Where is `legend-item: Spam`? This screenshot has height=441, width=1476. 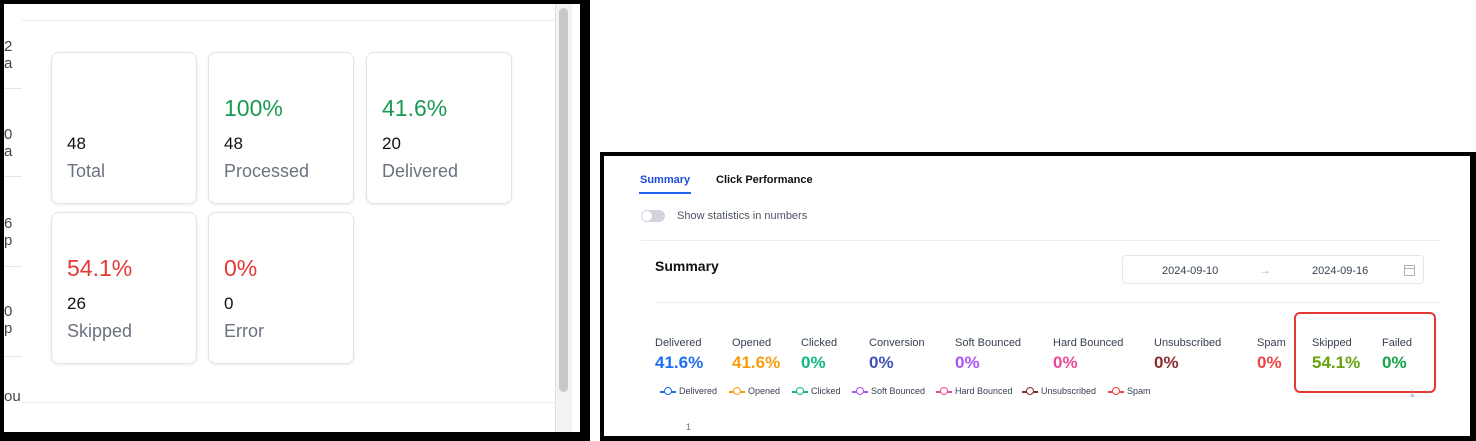
legend-item: Spam is located at coordinates (1129, 391).